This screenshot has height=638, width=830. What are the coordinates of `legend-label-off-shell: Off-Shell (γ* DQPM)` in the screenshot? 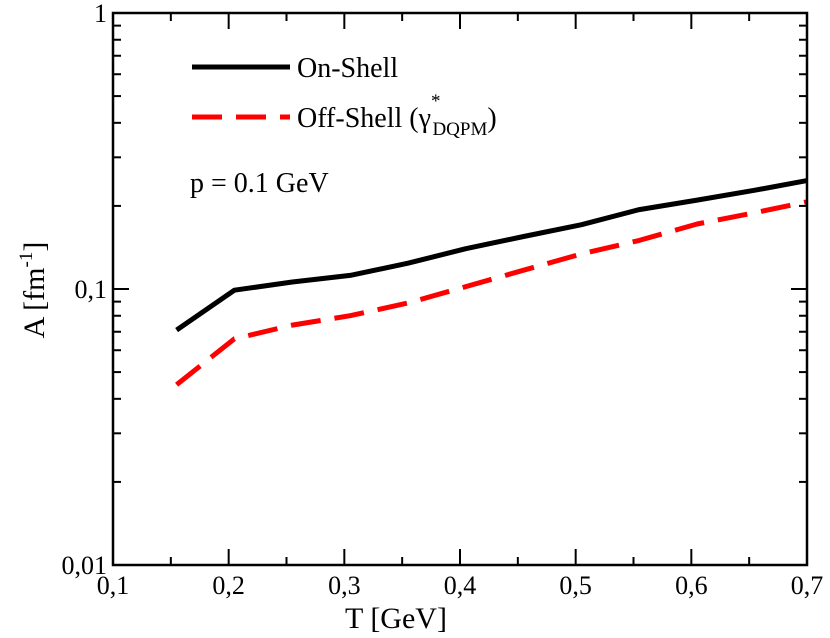 It's located at (397, 115).